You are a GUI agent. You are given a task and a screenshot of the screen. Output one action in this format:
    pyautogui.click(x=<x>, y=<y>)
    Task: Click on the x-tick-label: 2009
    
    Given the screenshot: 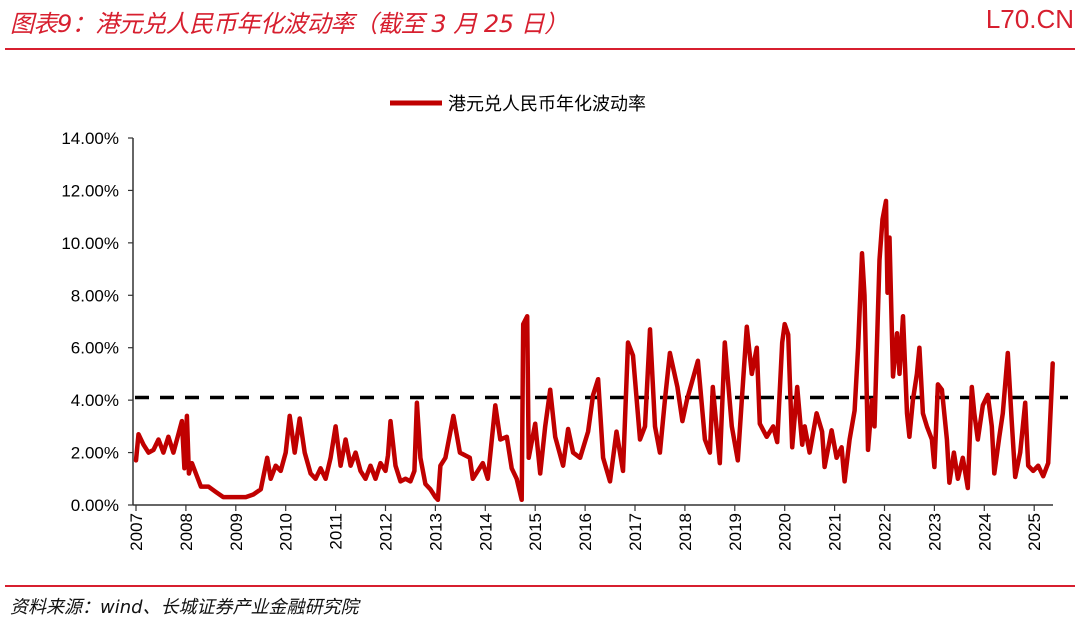 What is the action you would take?
    pyautogui.click(x=236, y=532)
    